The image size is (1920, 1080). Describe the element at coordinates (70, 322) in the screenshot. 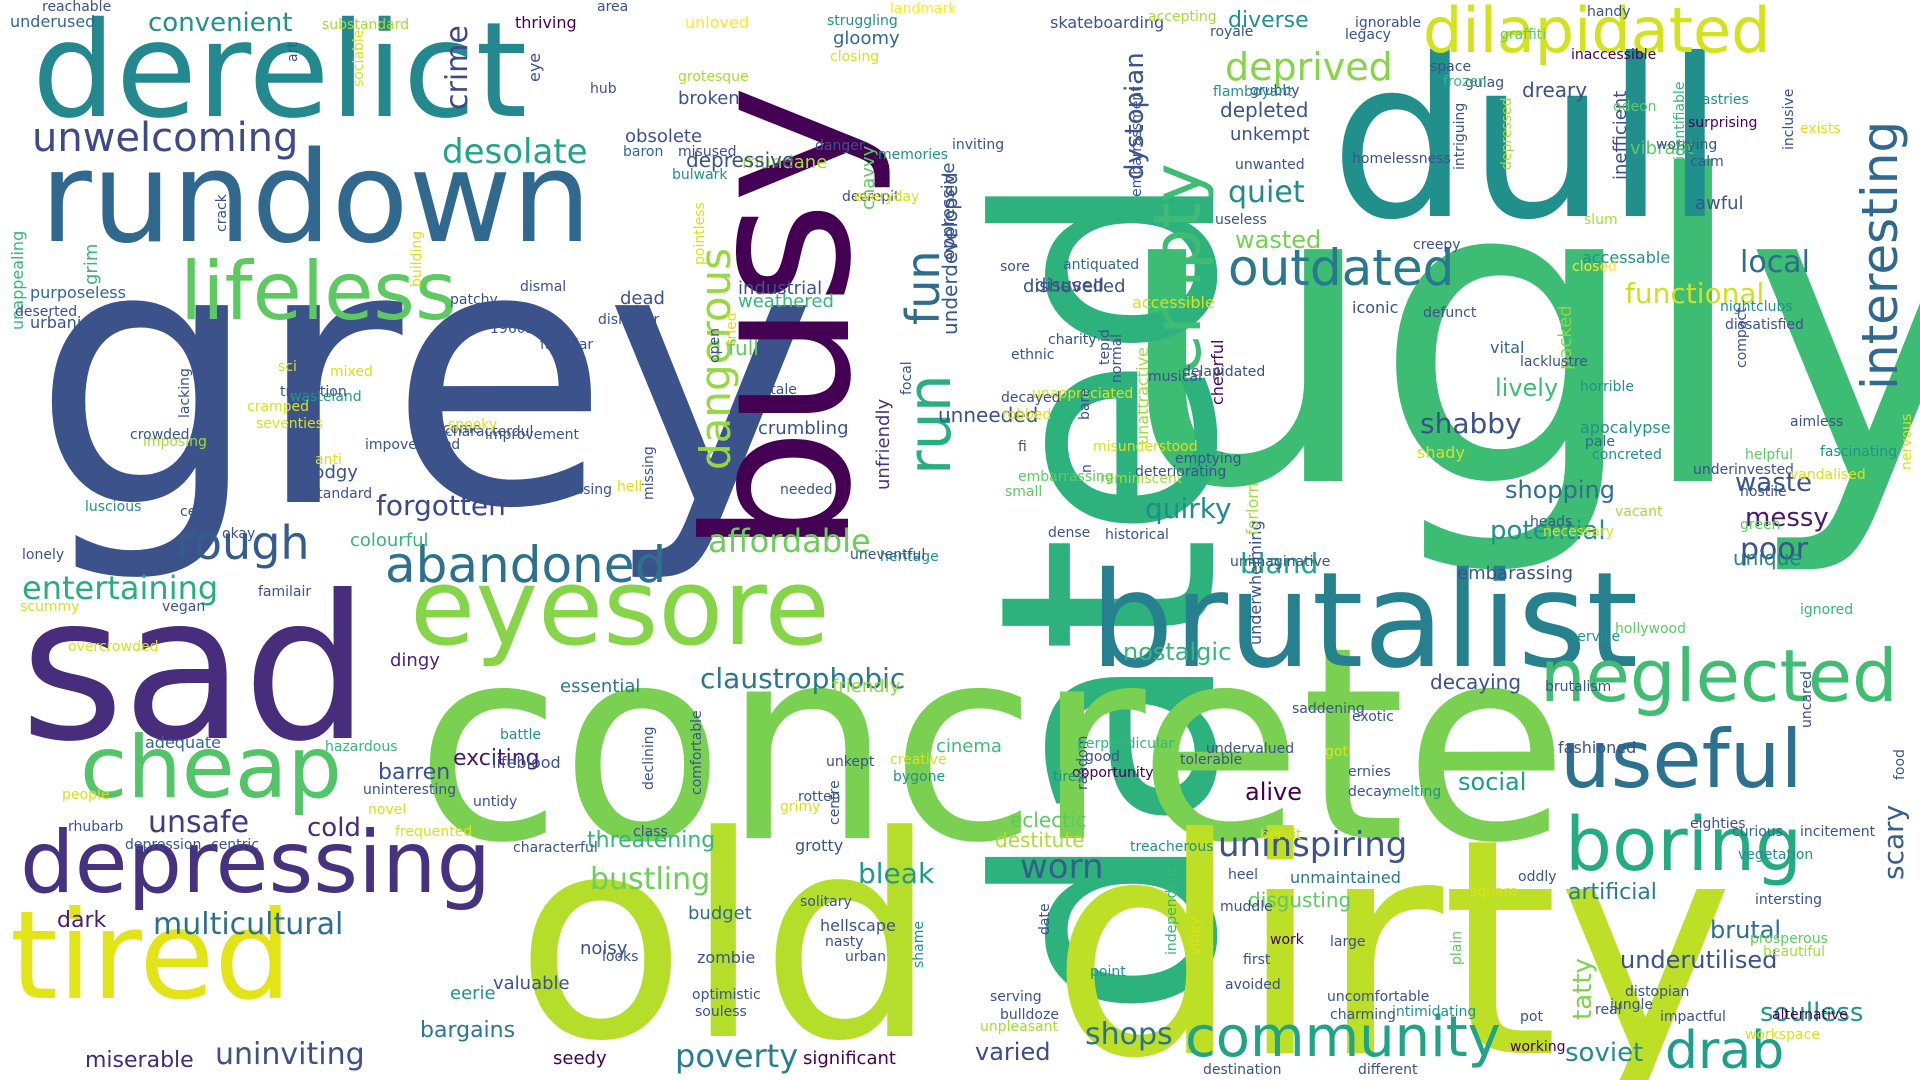

I see `word: urbanised` at that location.